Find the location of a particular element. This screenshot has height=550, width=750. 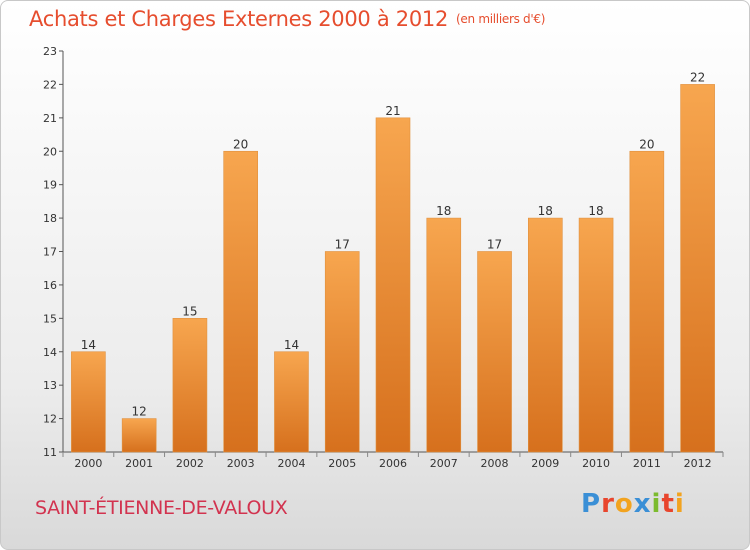

y-tick-label: 16 is located at coordinates (50, 285).